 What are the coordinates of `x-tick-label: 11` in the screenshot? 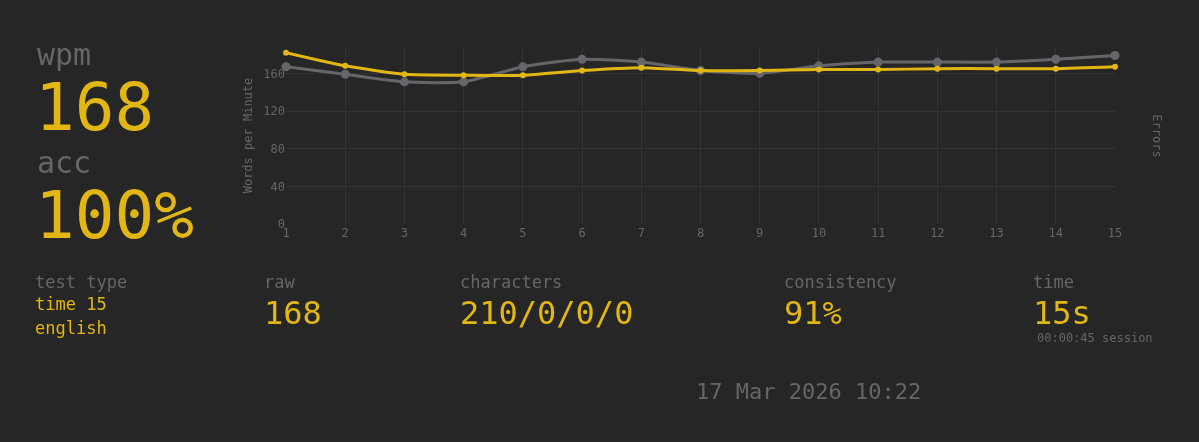 It's located at (878, 233).